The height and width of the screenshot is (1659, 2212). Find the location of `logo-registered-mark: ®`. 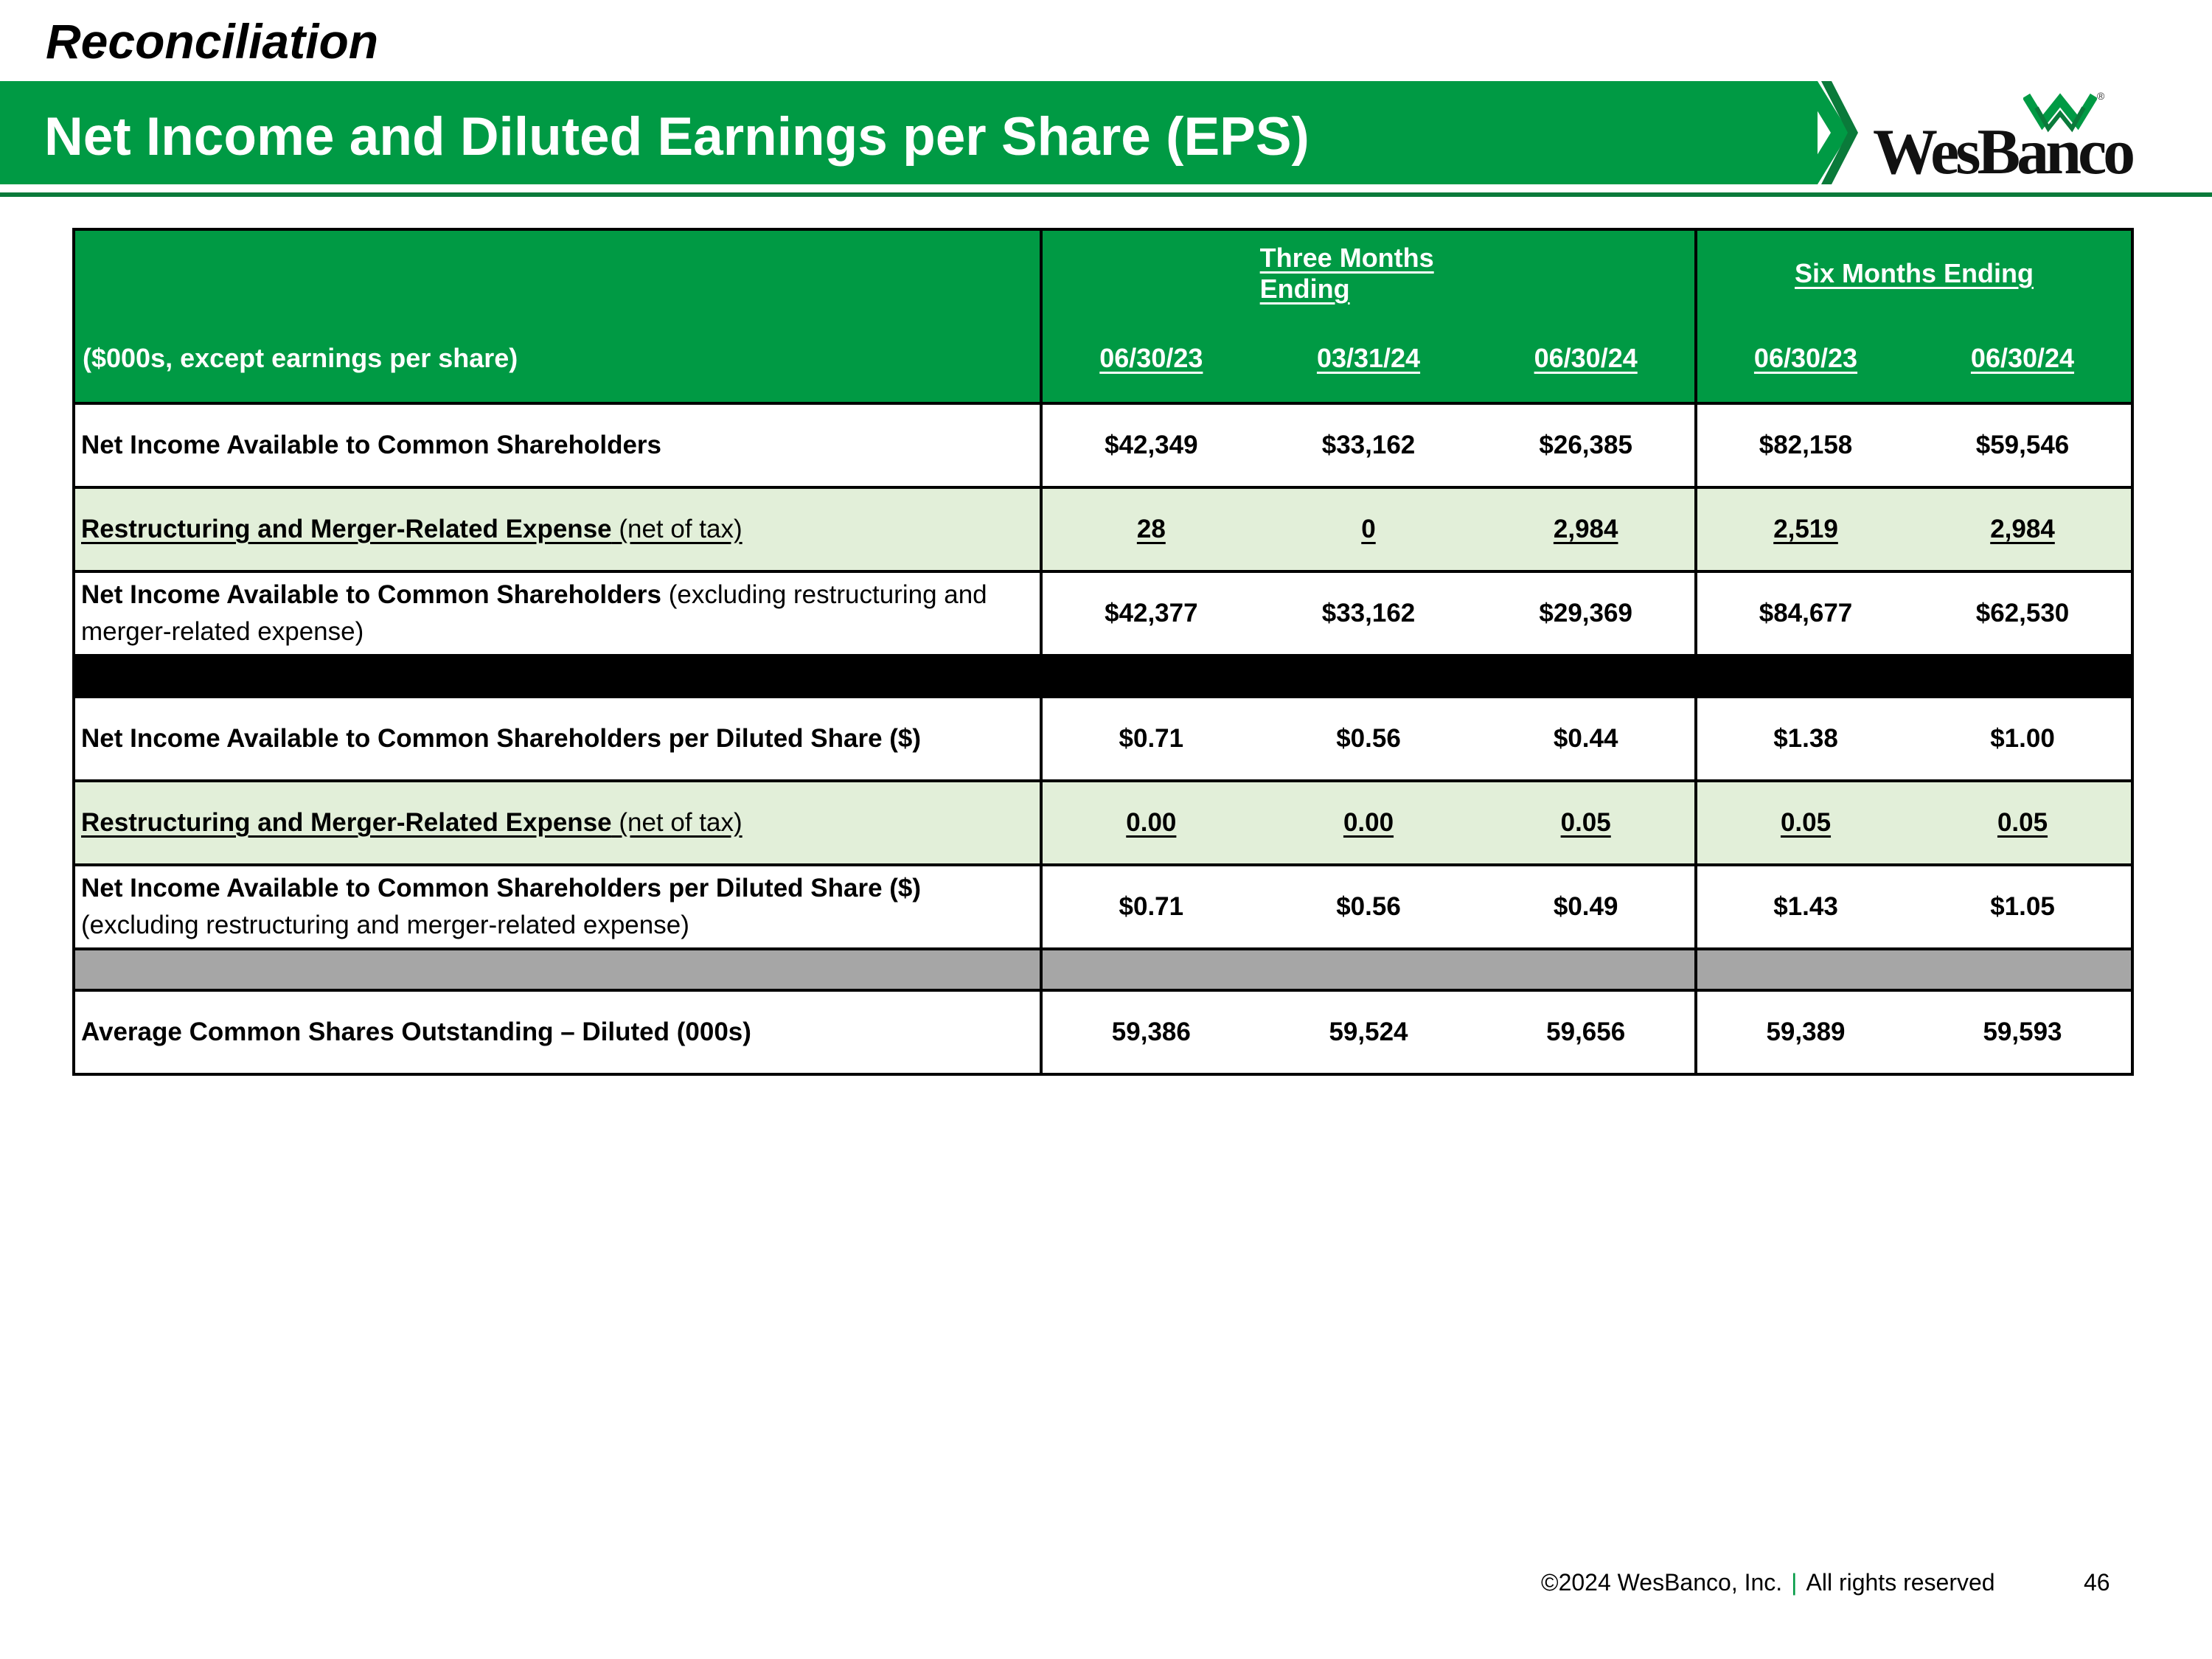

logo-registered-mark: ® is located at coordinates (2101, 96).